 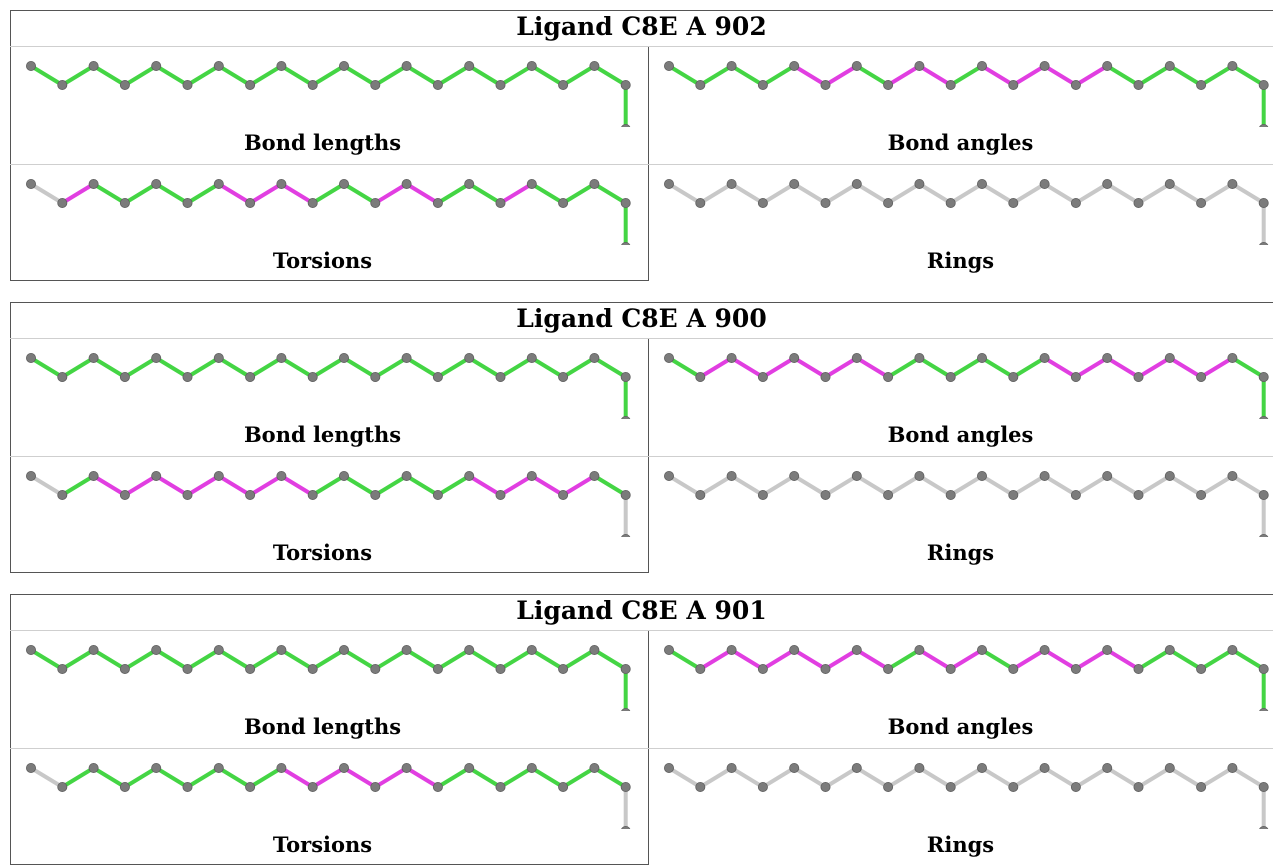 I want to click on validation-panel: Rings, so click(x=960, y=223).